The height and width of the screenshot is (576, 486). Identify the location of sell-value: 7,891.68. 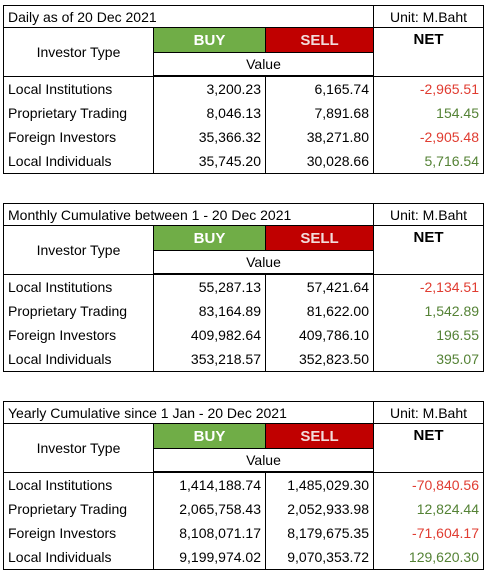
(319, 113).